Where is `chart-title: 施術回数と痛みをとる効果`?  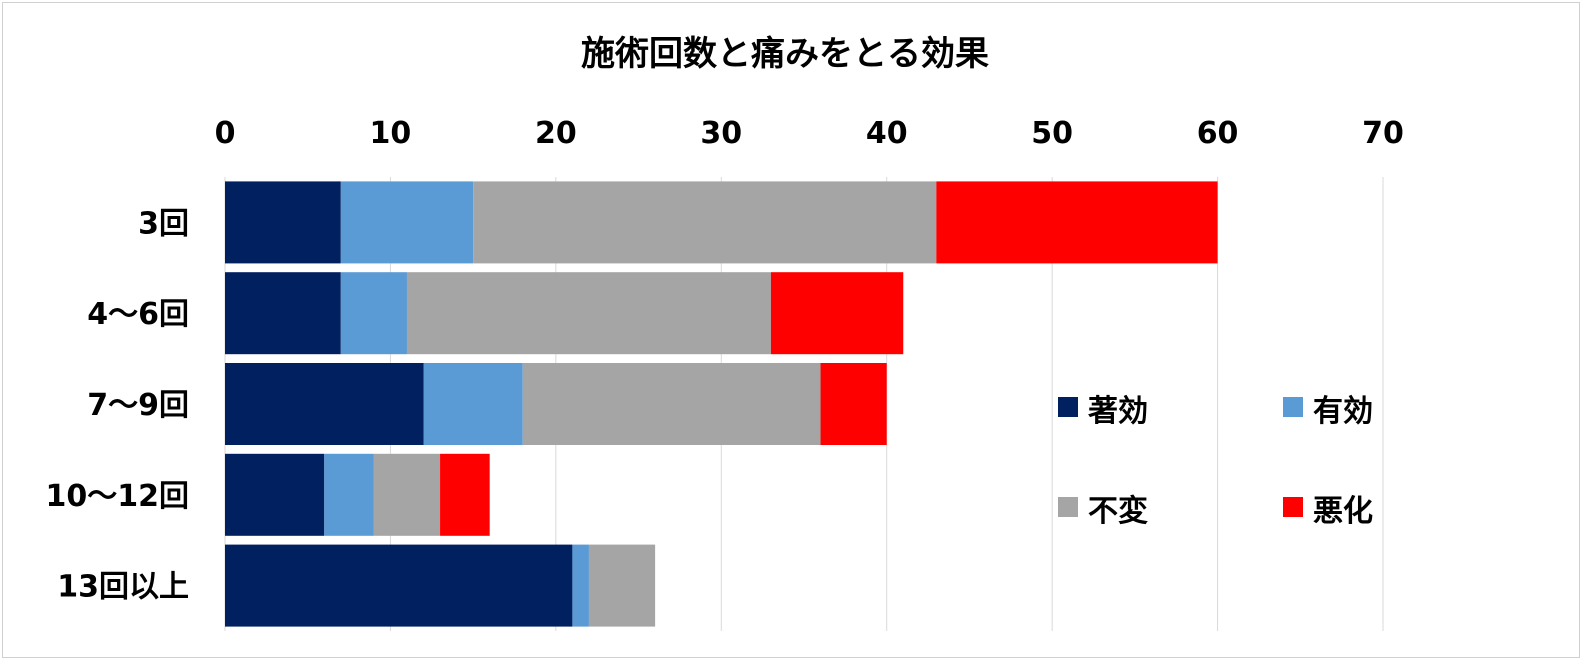 chart-title: 施術回数と痛みをとる効果 is located at coordinates (785, 54).